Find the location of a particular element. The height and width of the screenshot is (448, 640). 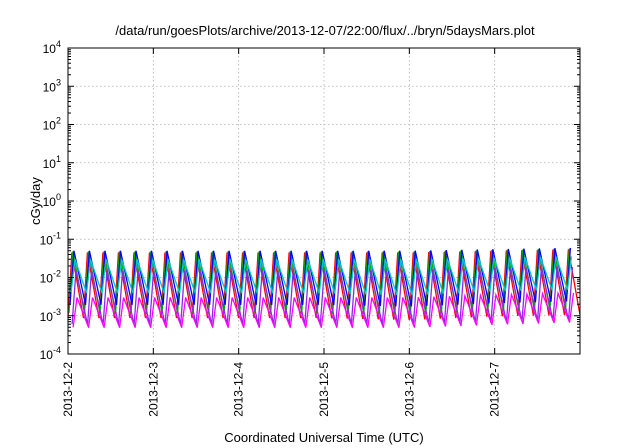

y-tick-label: 10¹ is located at coordinates (52, 162).